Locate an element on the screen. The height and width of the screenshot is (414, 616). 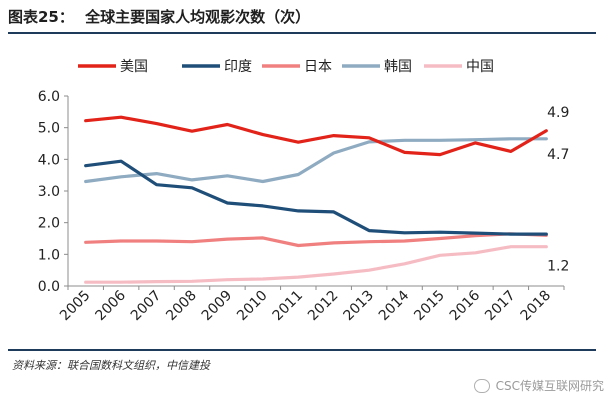
data-label: 4.9 is located at coordinates (558, 113).